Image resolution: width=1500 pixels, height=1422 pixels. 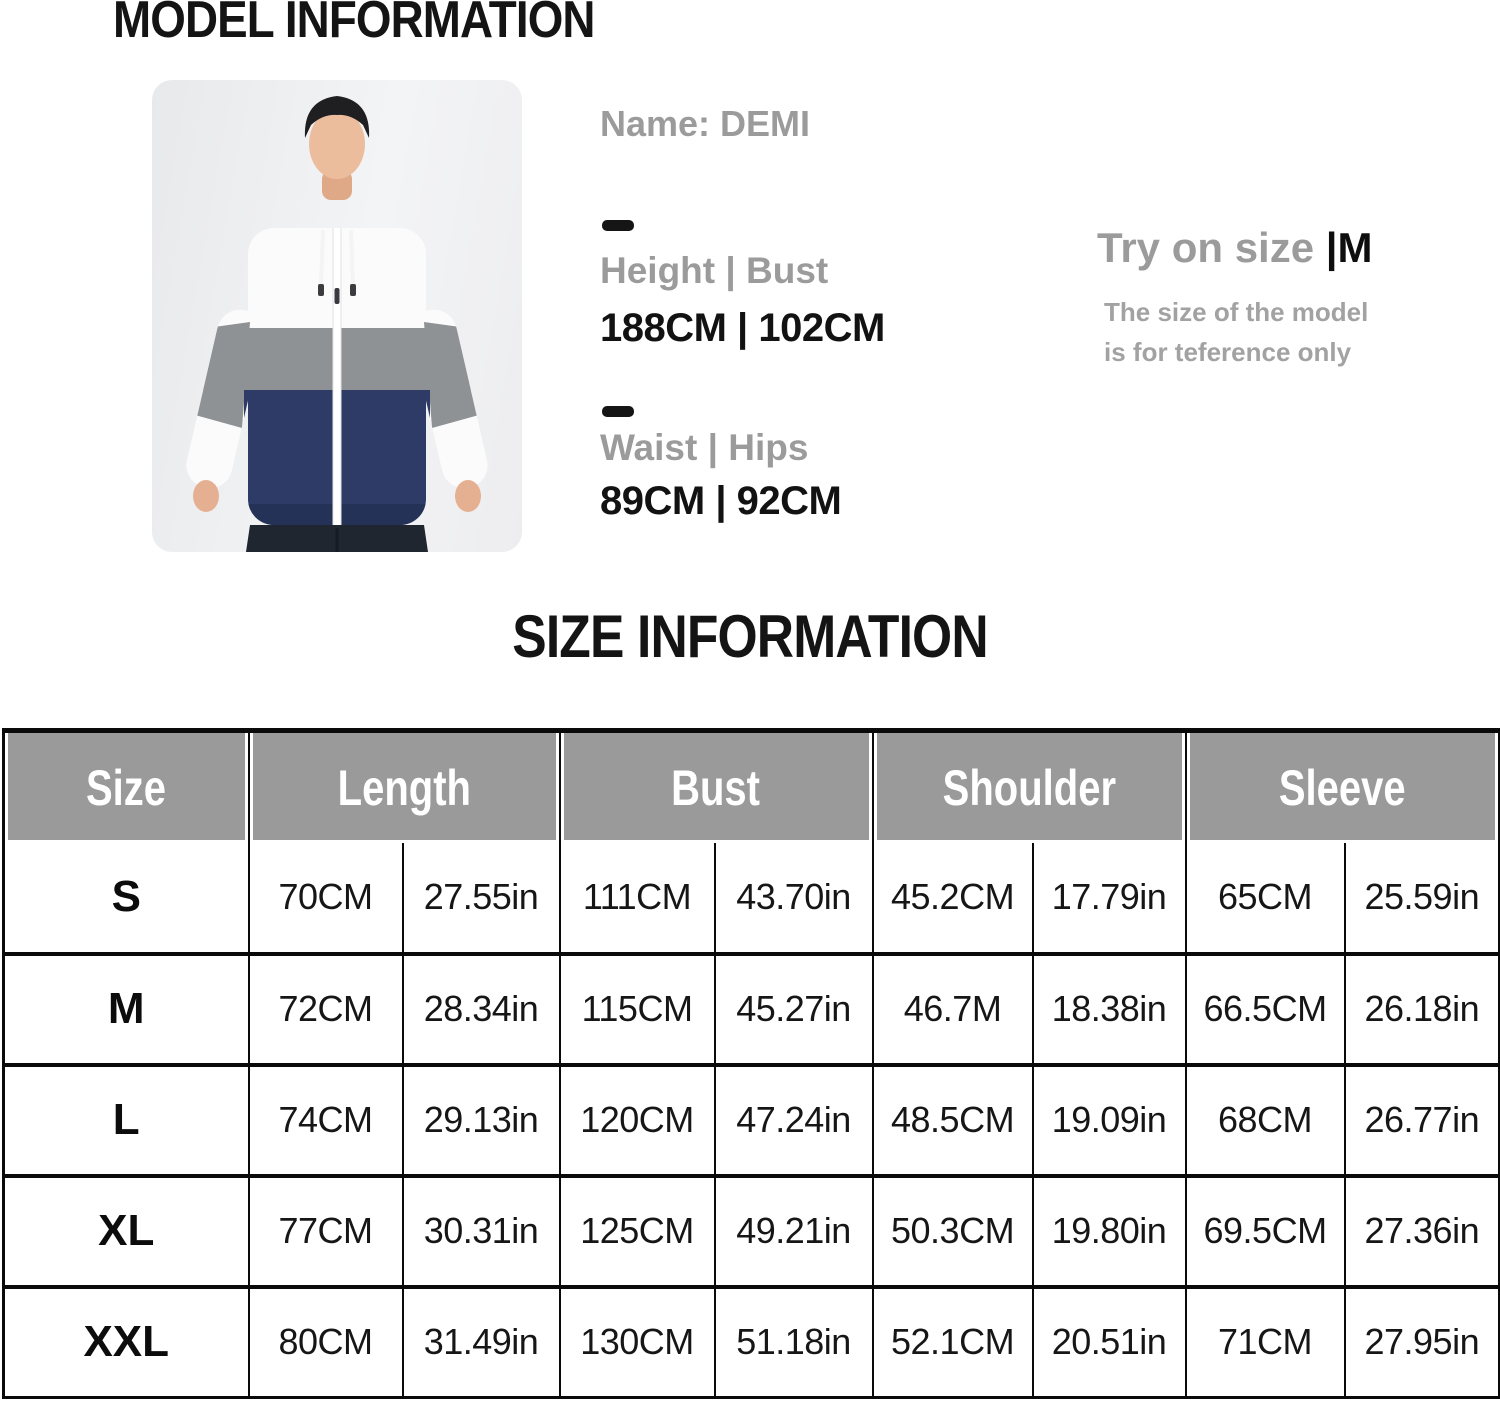 I want to click on table-cell: 46.7M, so click(x=952, y=1008).